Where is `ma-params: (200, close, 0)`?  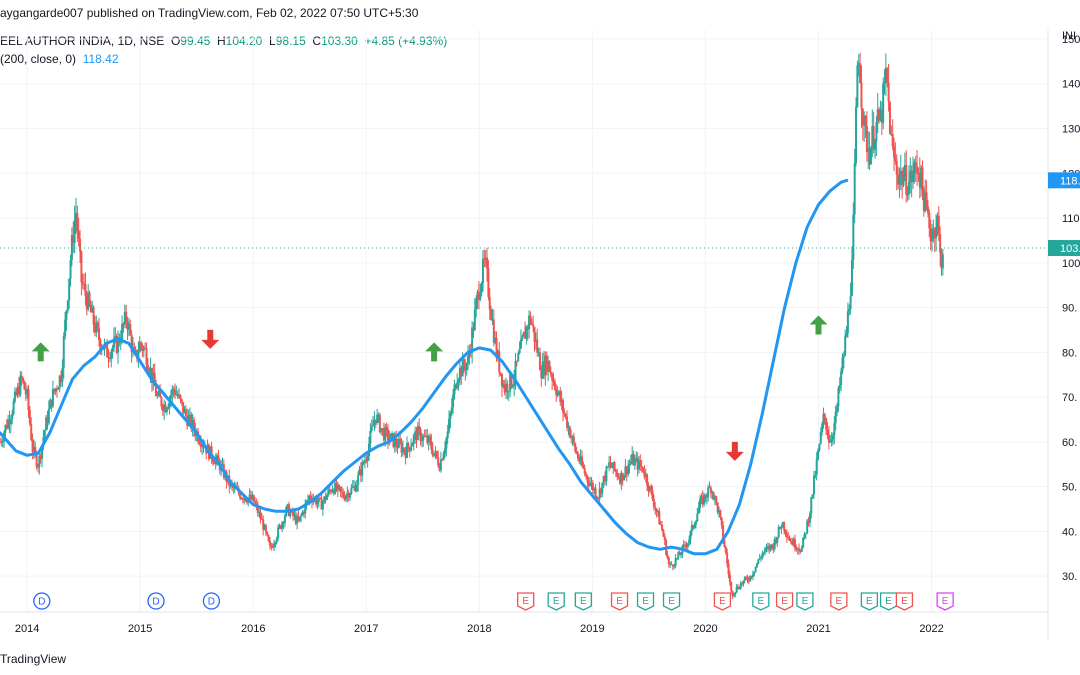 ma-params: (200, close, 0) is located at coordinates (38, 59).